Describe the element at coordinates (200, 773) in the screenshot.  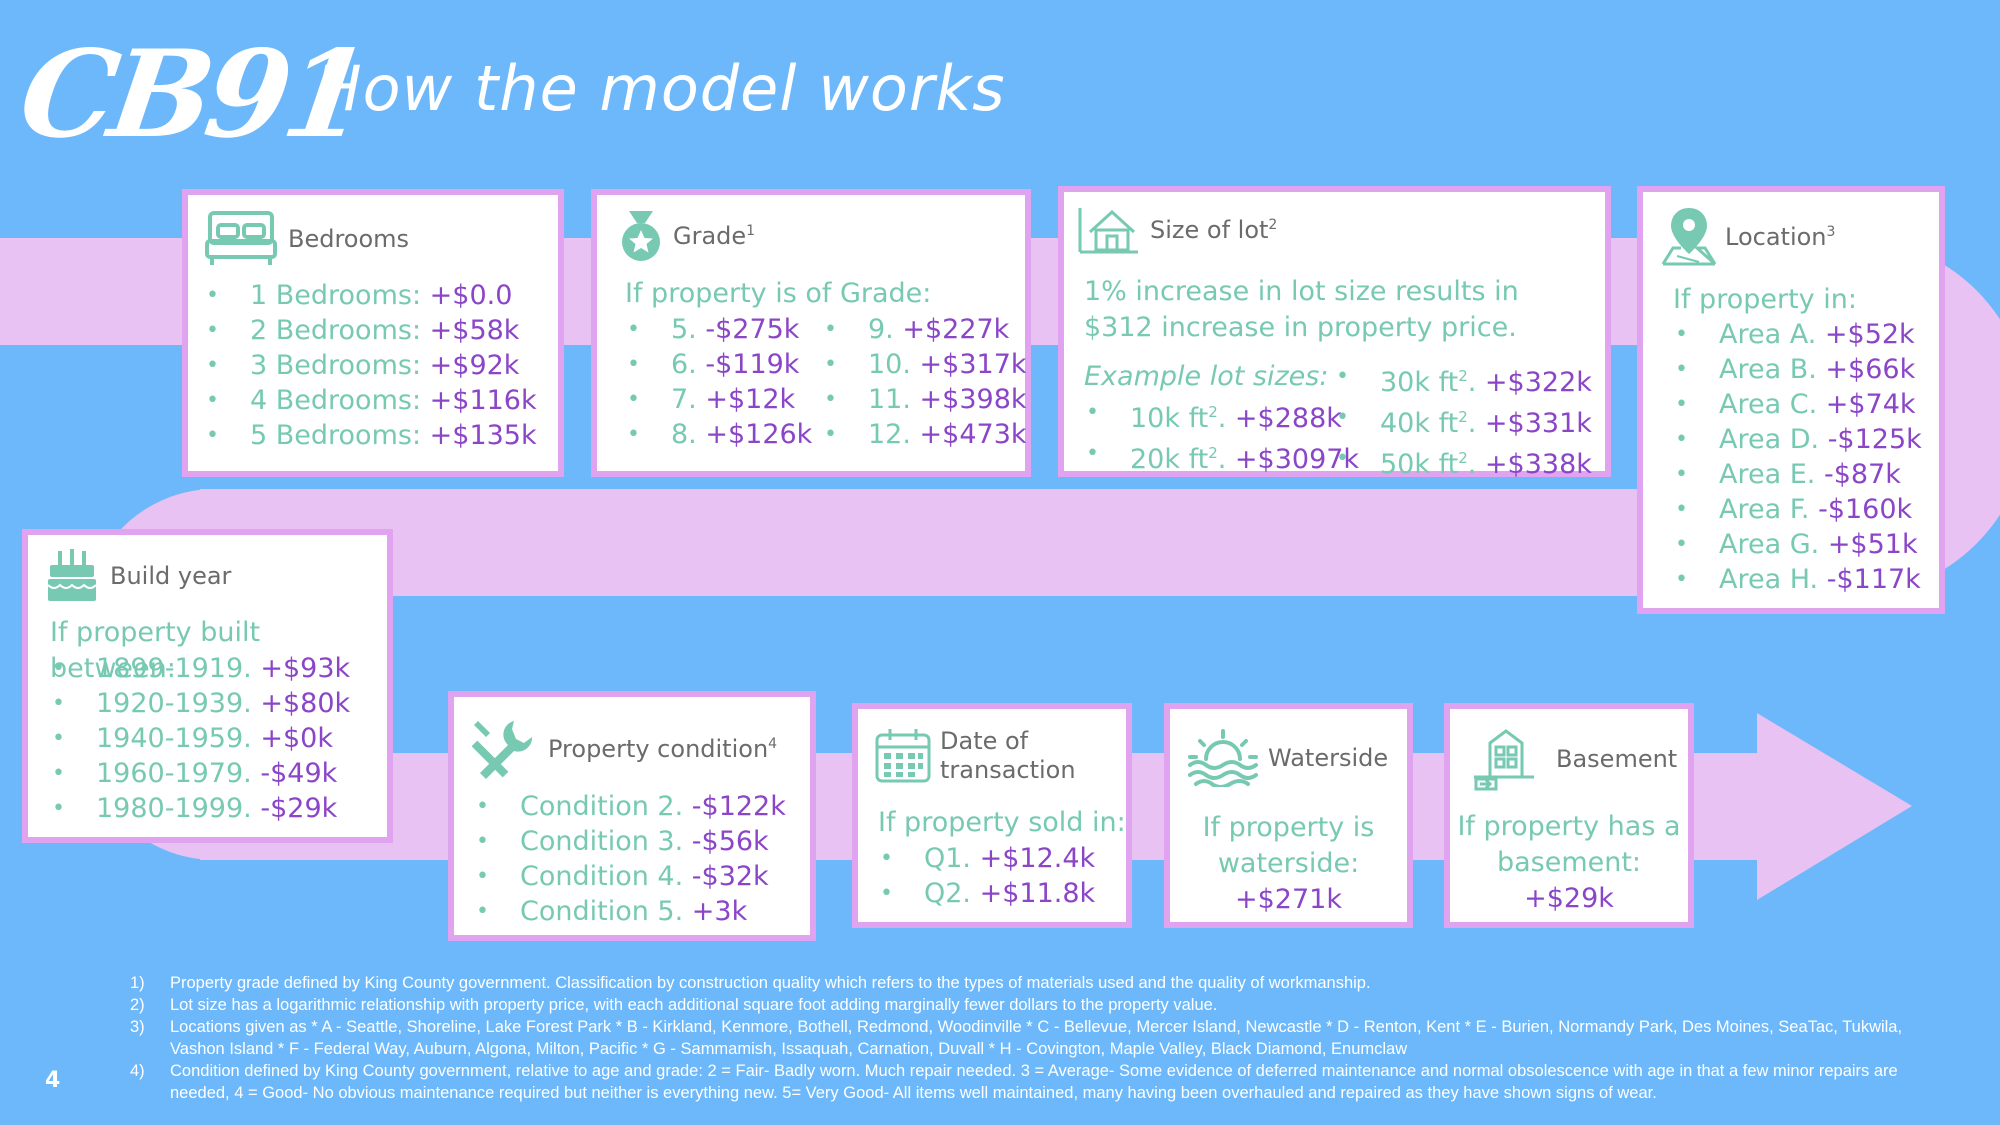
I see `list-item: 1960-1979. -$49k` at that location.